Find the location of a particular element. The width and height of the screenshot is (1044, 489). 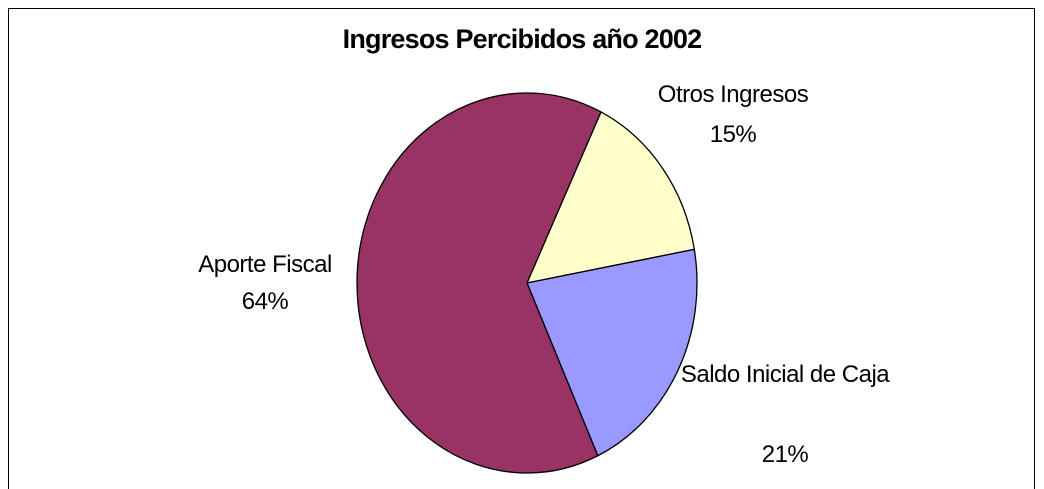

slice-value-label: 21% is located at coordinates (785, 454).